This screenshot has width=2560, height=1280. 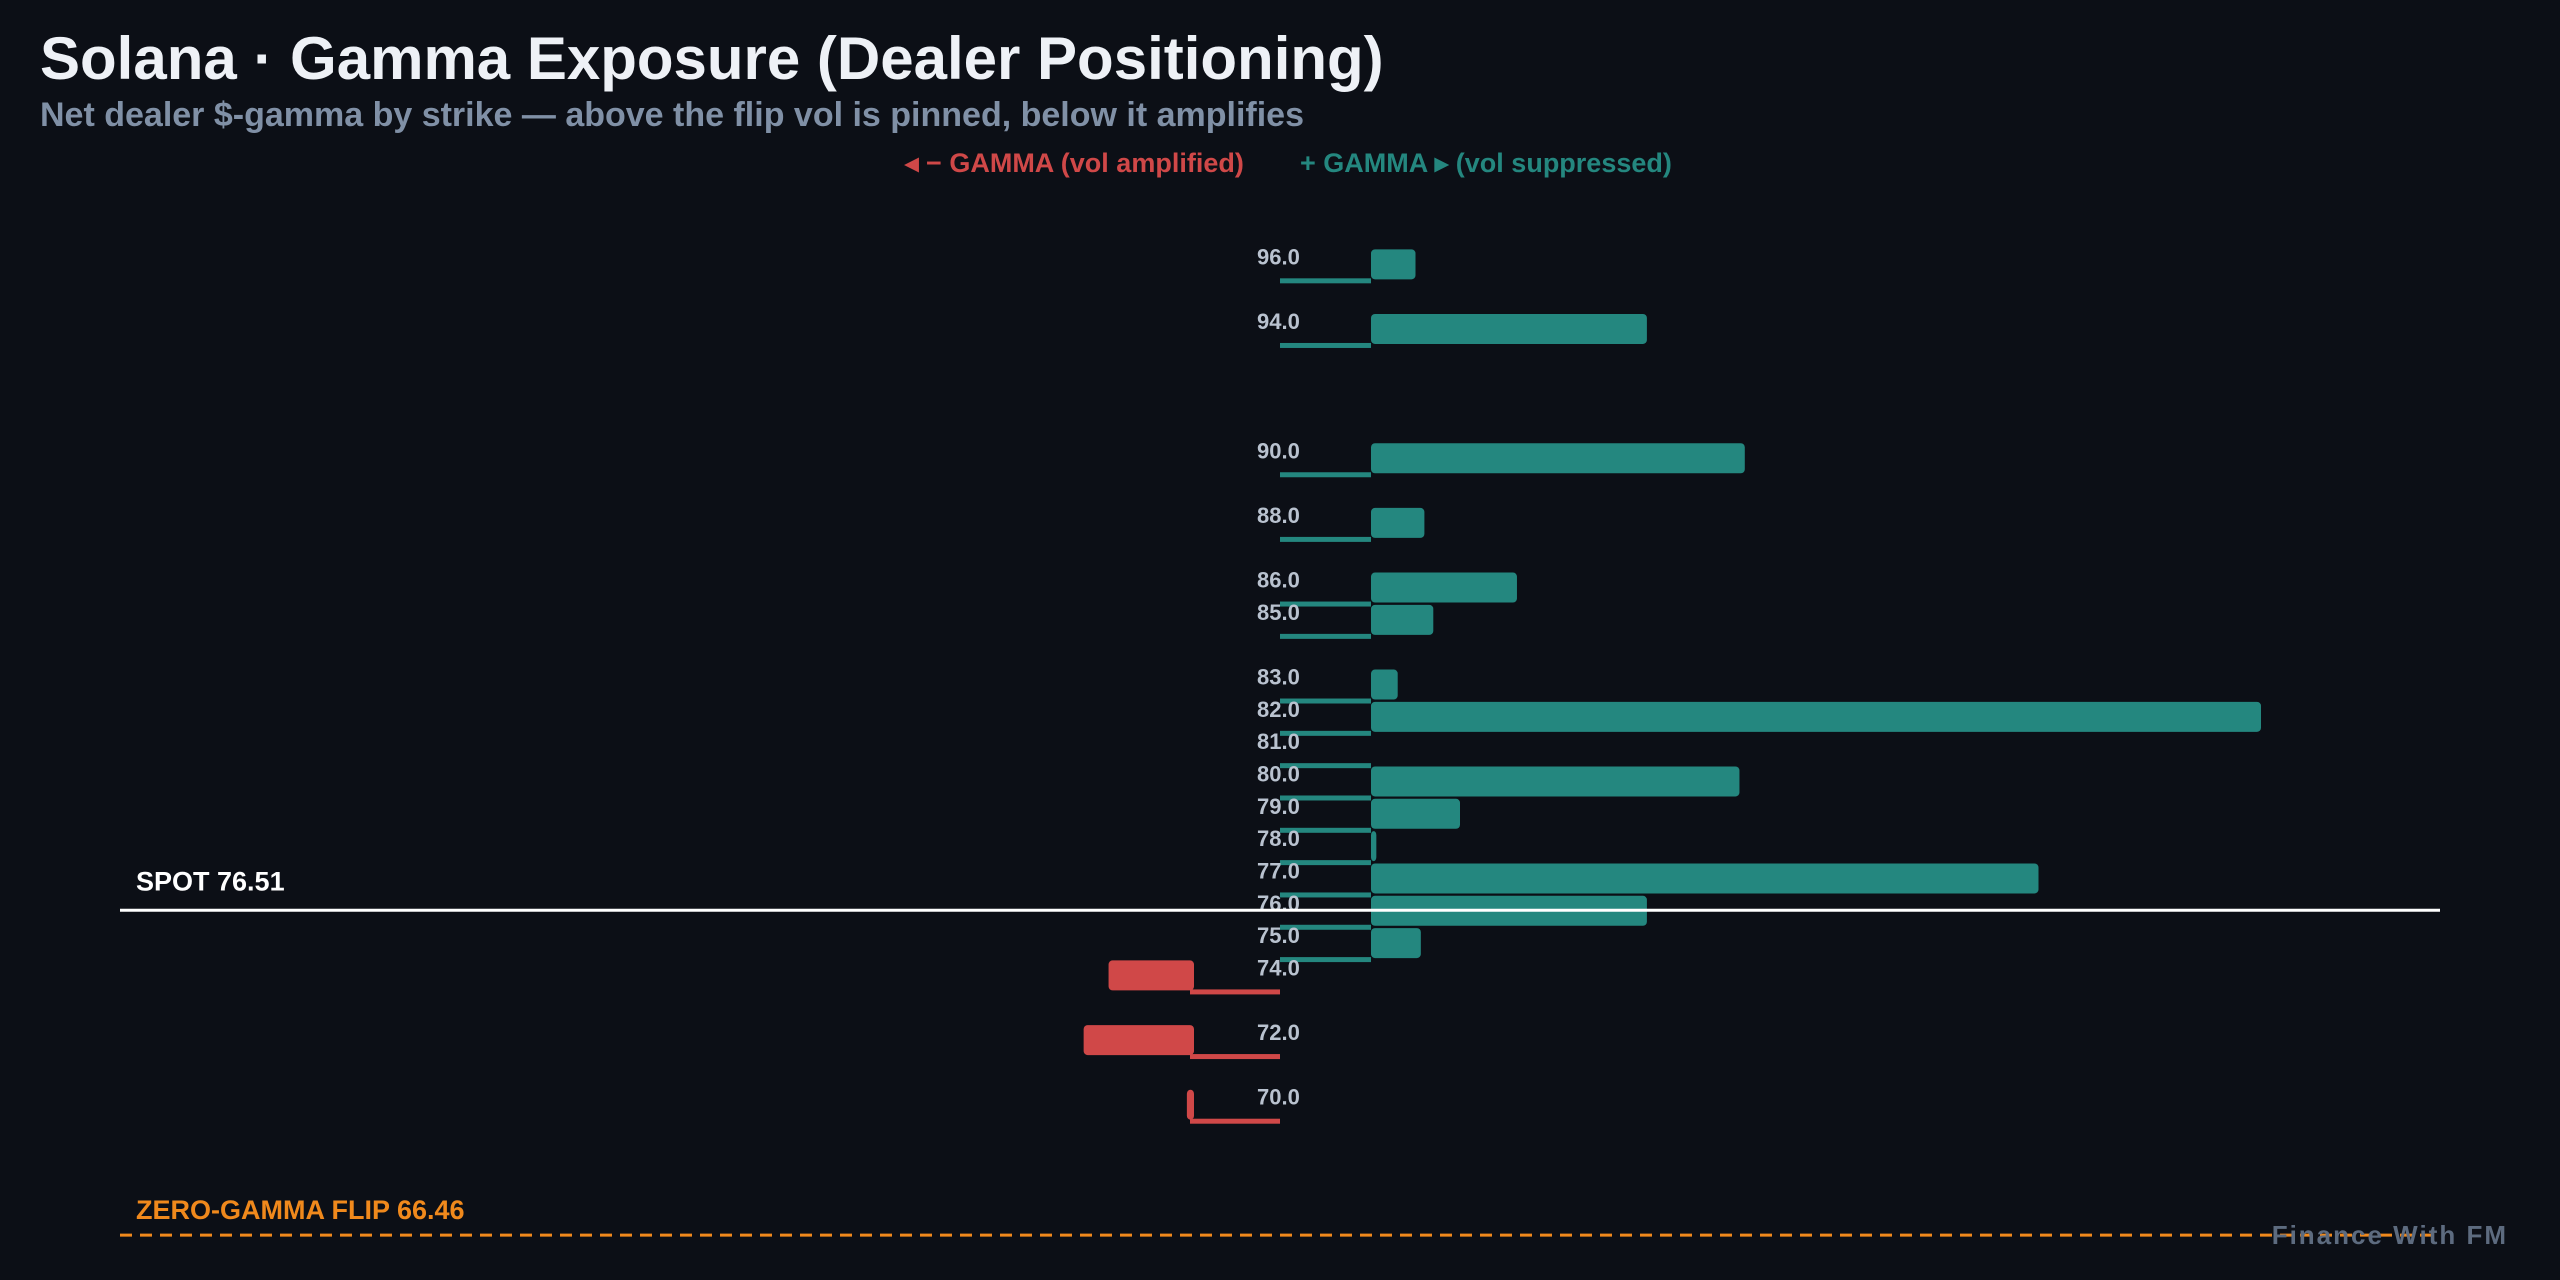 What do you see at coordinates (1278, 1097) in the screenshot?
I see `strike-label: 70.0` at bounding box center [1278, 1097].